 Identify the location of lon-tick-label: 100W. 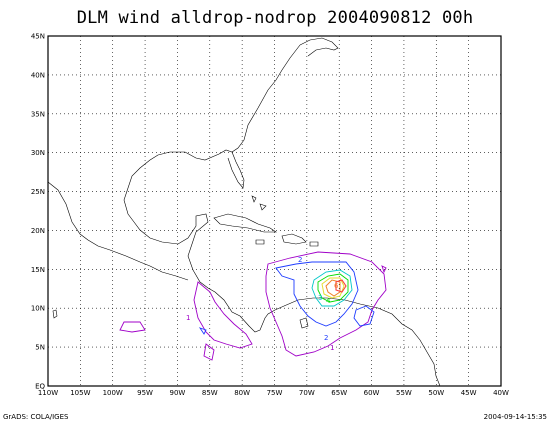
(113, 393).